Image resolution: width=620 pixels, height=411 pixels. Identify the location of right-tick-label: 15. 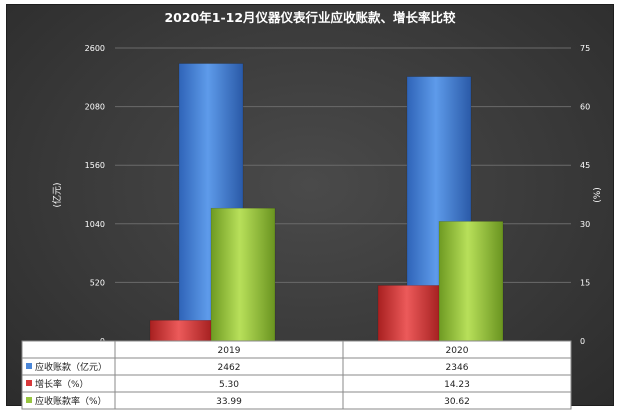
(585, 282).